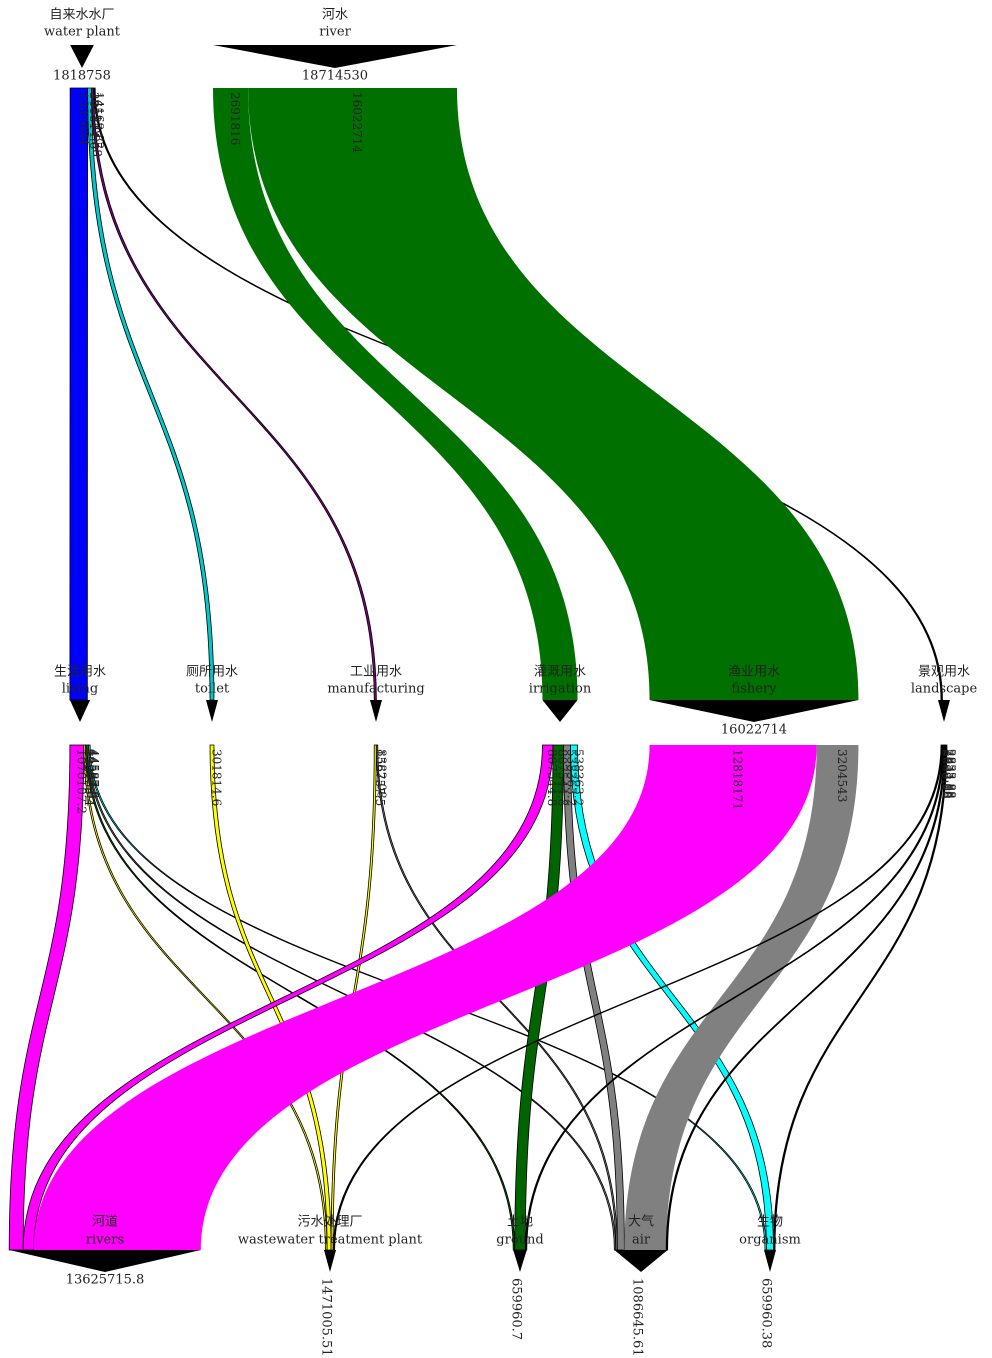  I want to click on node-label-en: water plant, so click(82, 32).